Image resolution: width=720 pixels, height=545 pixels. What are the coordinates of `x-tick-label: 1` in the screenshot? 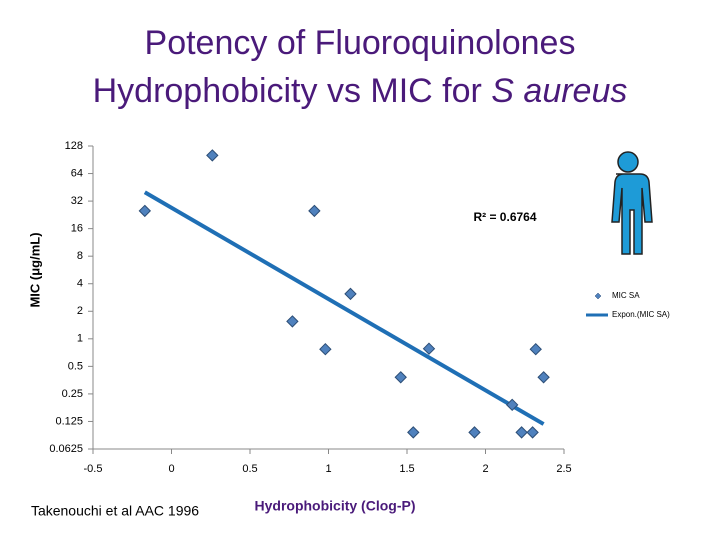 It's located at (328, 469).